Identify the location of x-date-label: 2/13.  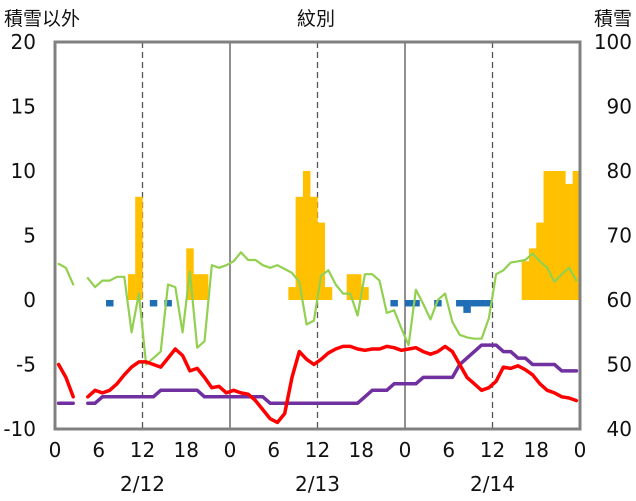
(317, 484).